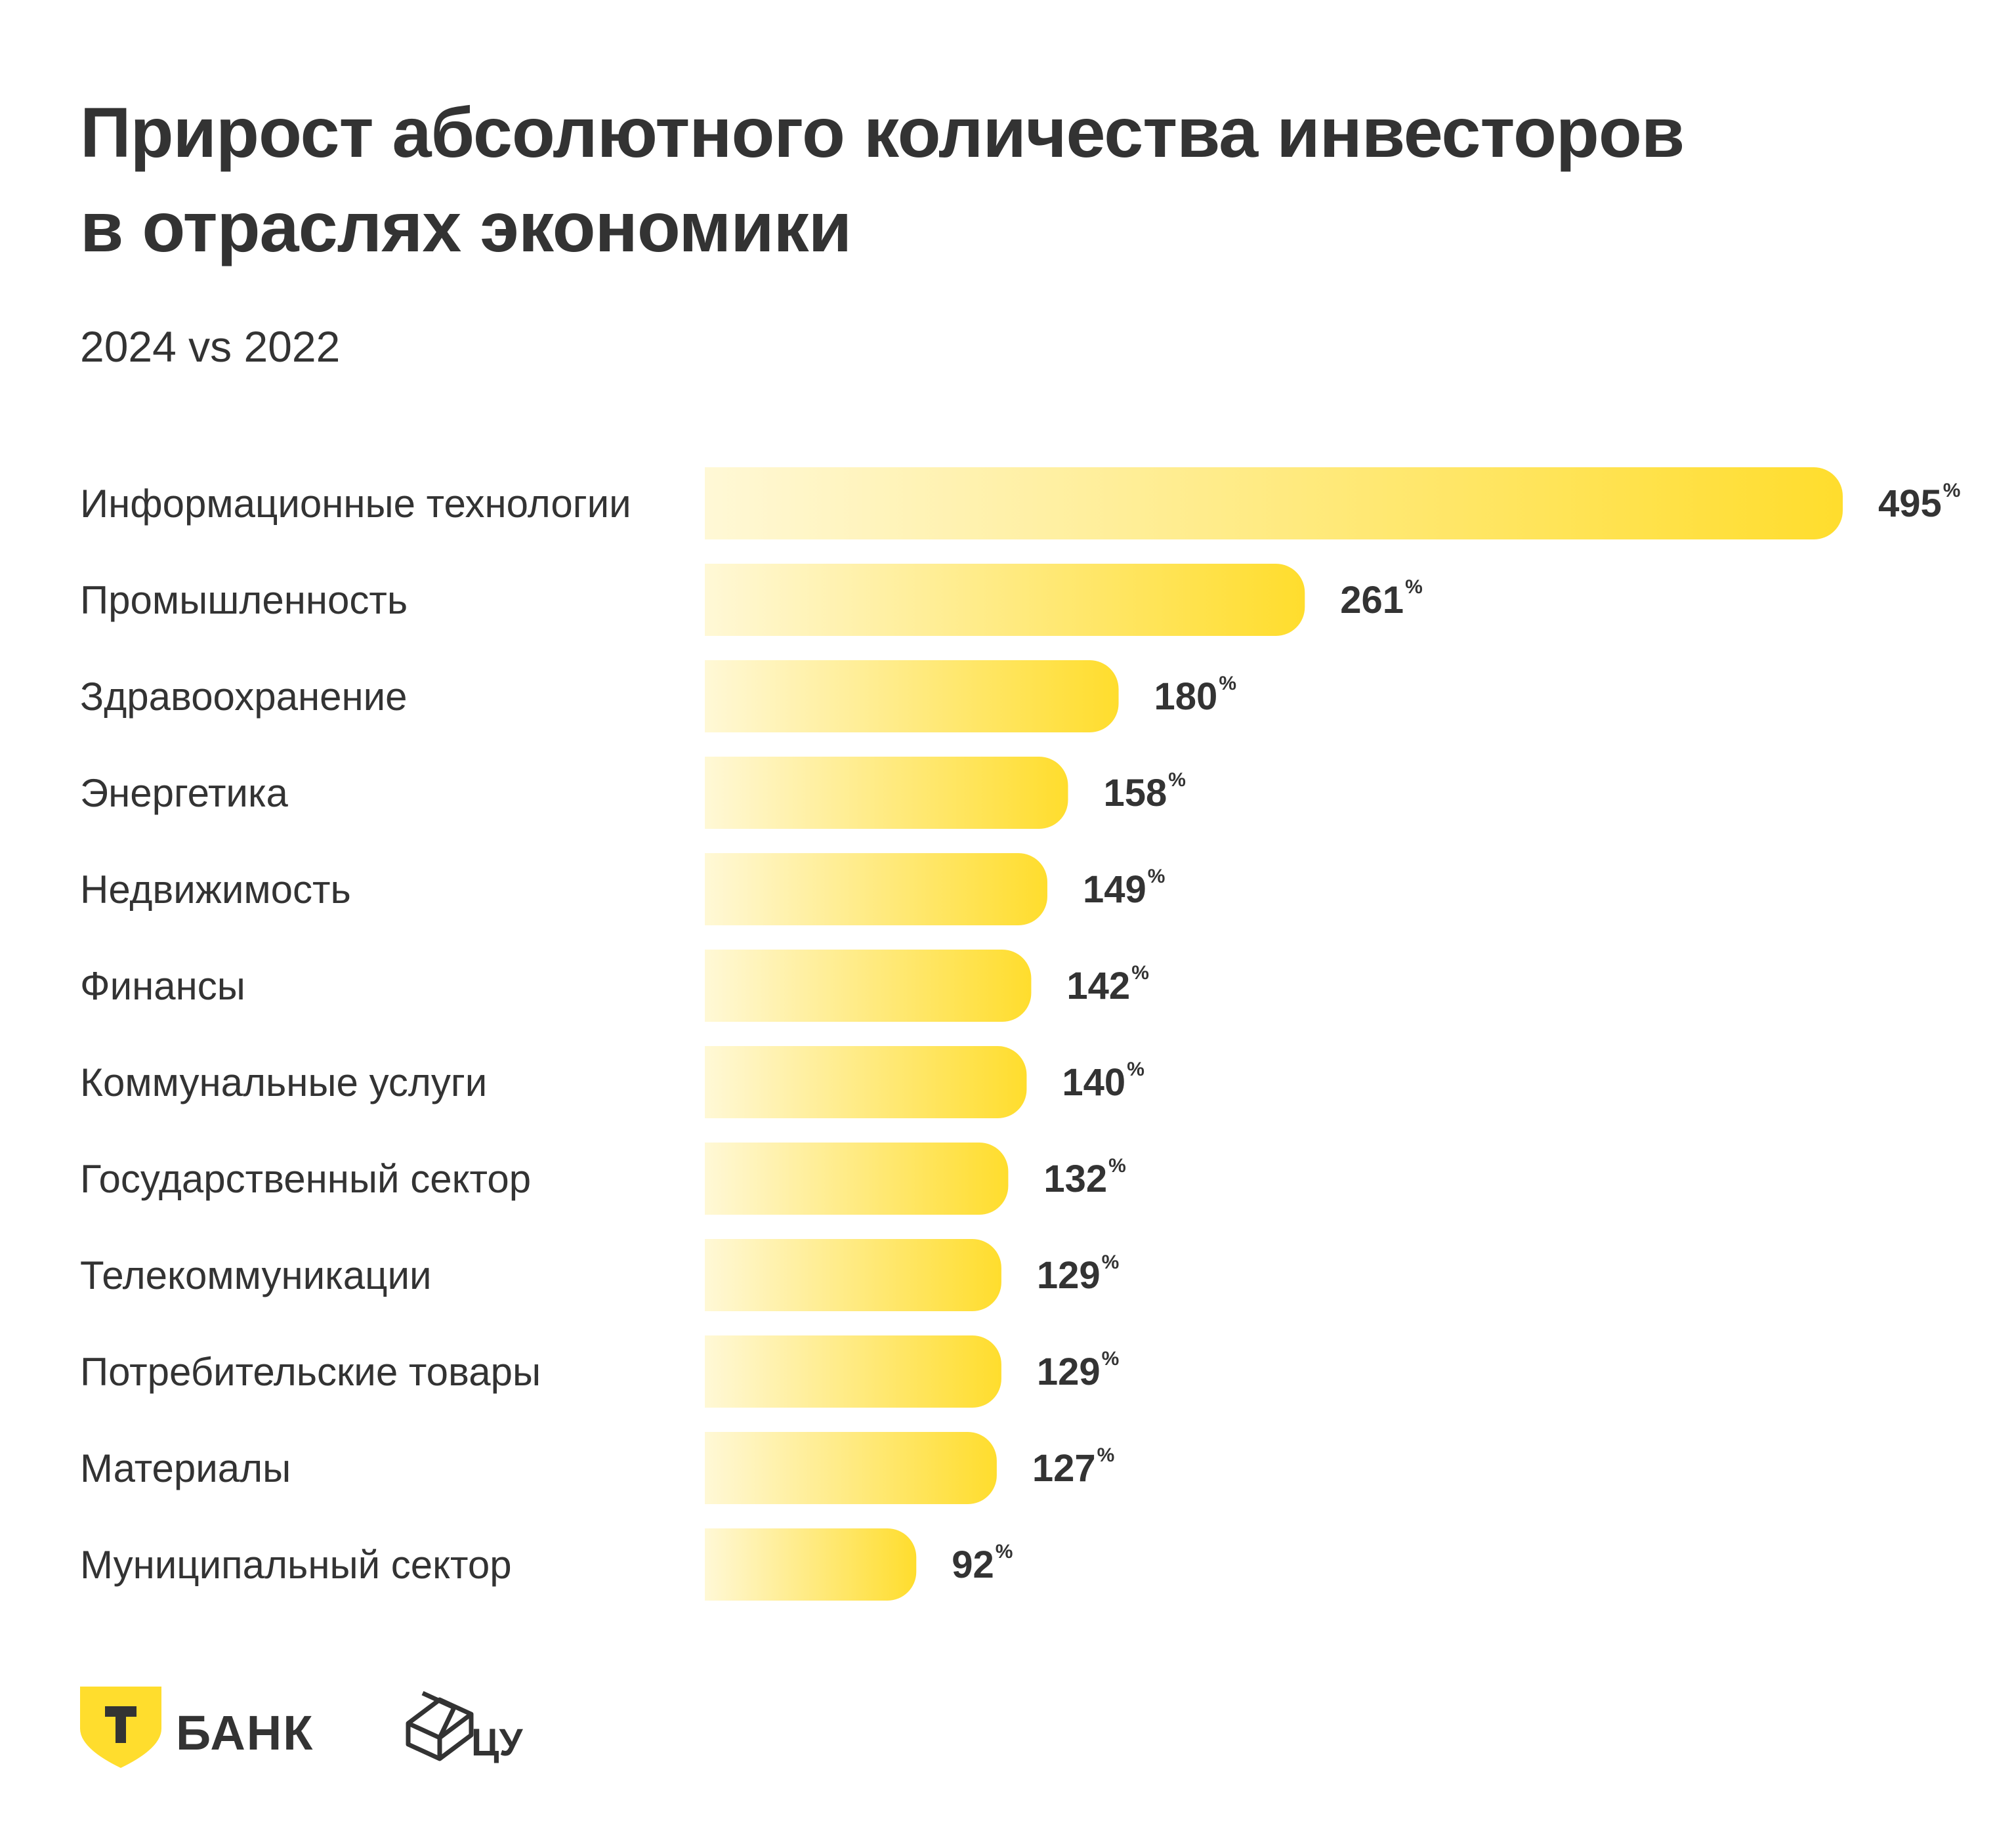 Image resolution: width=2016 pixels, height=1827 pixels. I want to click on value-label: 142%, so click(1107, 984).